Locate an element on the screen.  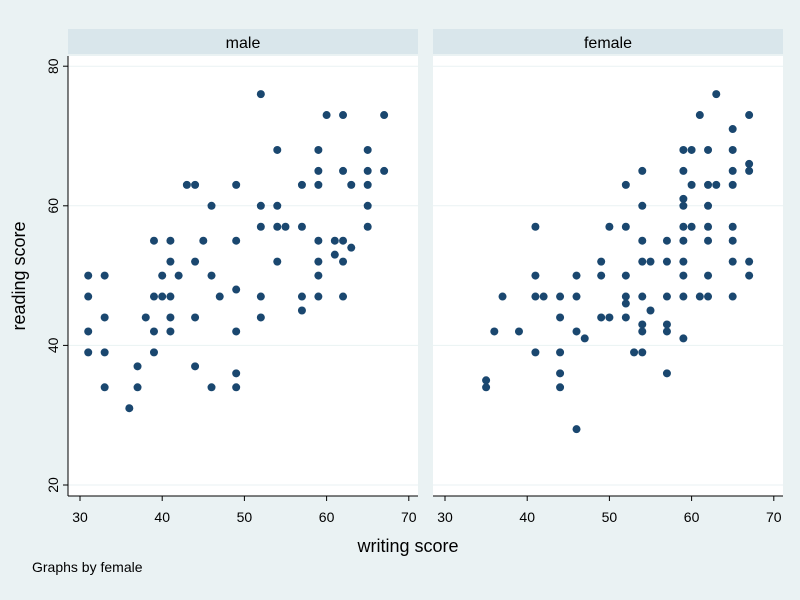
panel-header is located at coordinates (608, 41).